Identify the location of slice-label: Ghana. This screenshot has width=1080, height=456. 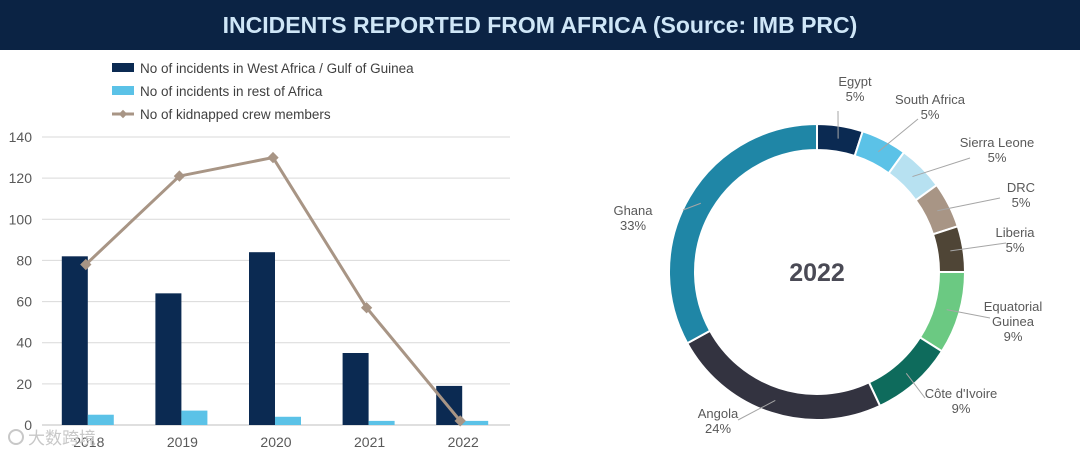
(633, 210).